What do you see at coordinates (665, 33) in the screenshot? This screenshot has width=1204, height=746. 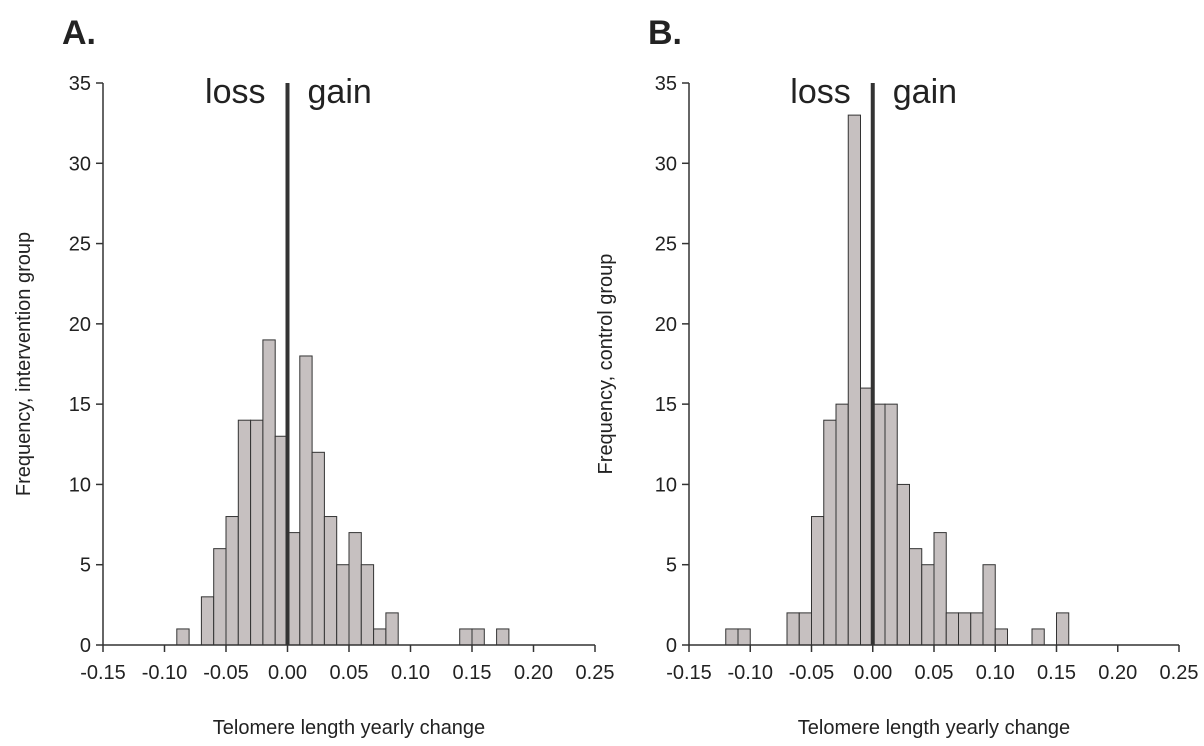 I see `panel-label: B.` at bounding box center [665, 33].